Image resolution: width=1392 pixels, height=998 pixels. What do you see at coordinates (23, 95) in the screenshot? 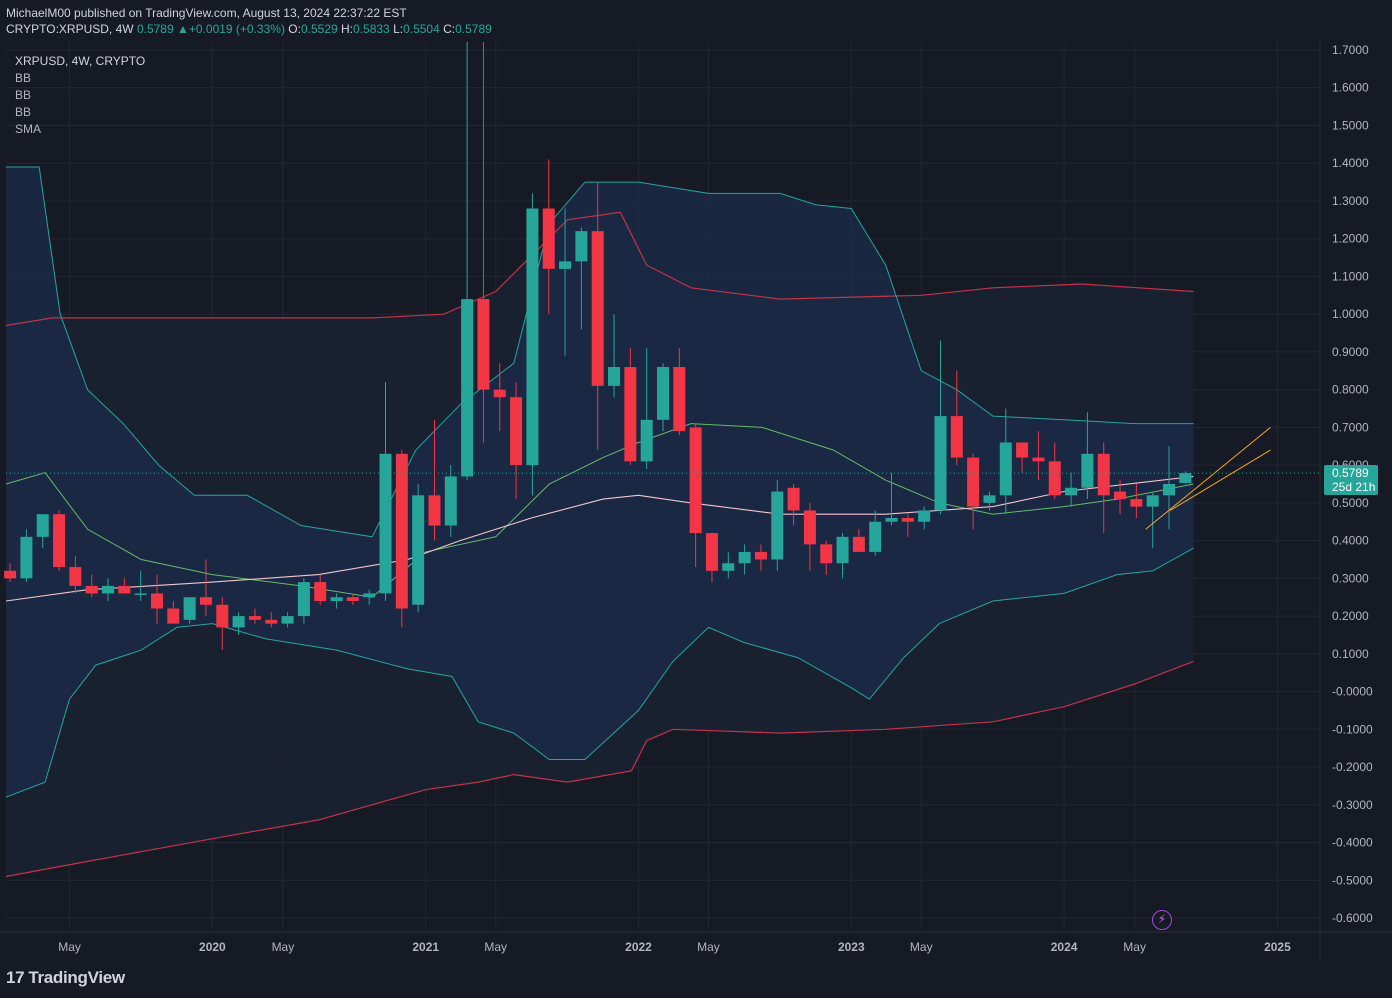
I see `legend-indicator-bb-2: BB` at bounding box center [23, 95].